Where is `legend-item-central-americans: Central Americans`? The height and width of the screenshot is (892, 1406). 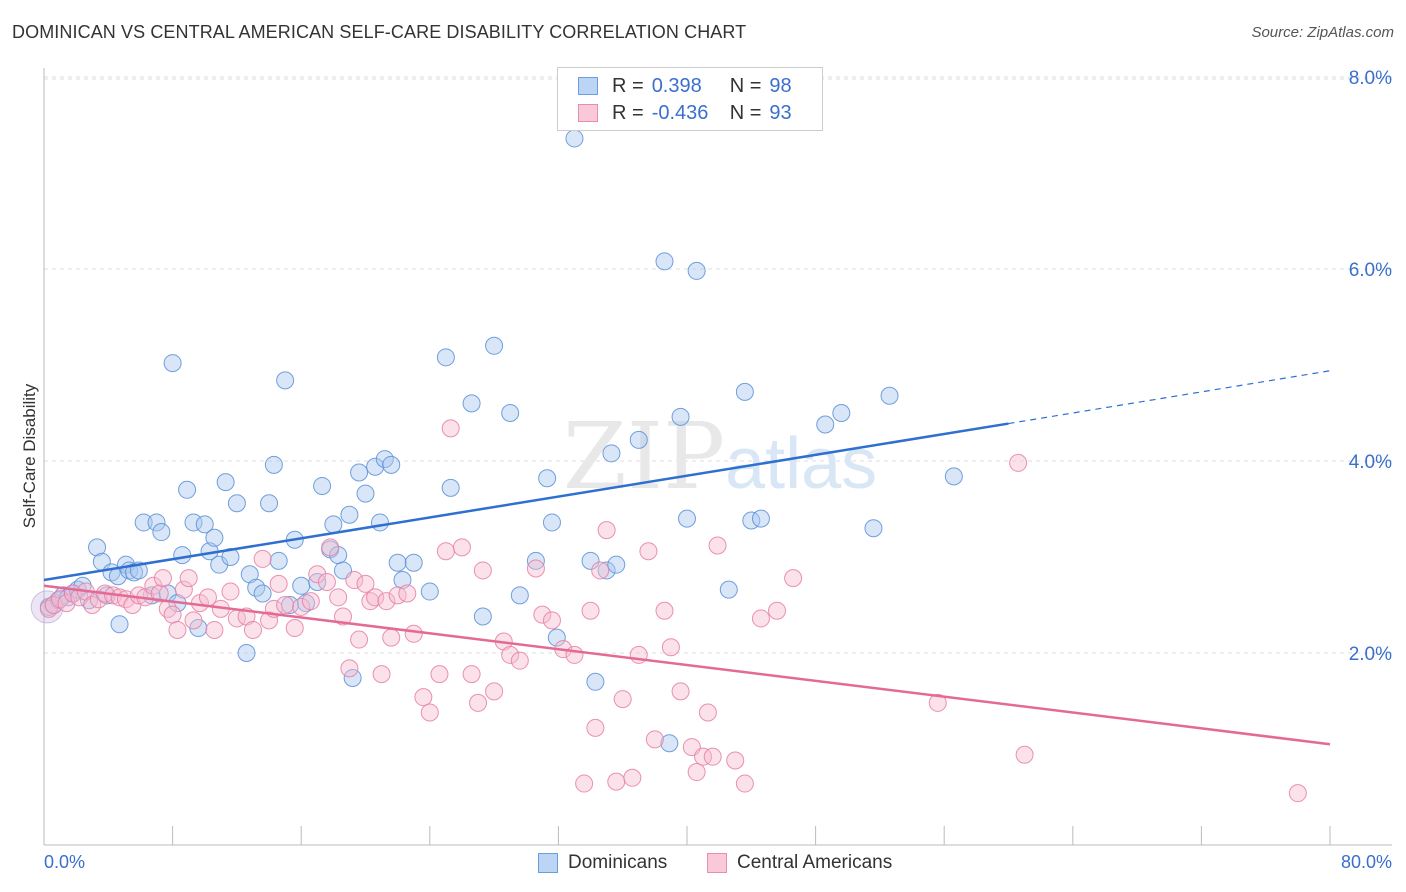 legend-item-central-americans: Central Americans is located at coordinates (799, 863).